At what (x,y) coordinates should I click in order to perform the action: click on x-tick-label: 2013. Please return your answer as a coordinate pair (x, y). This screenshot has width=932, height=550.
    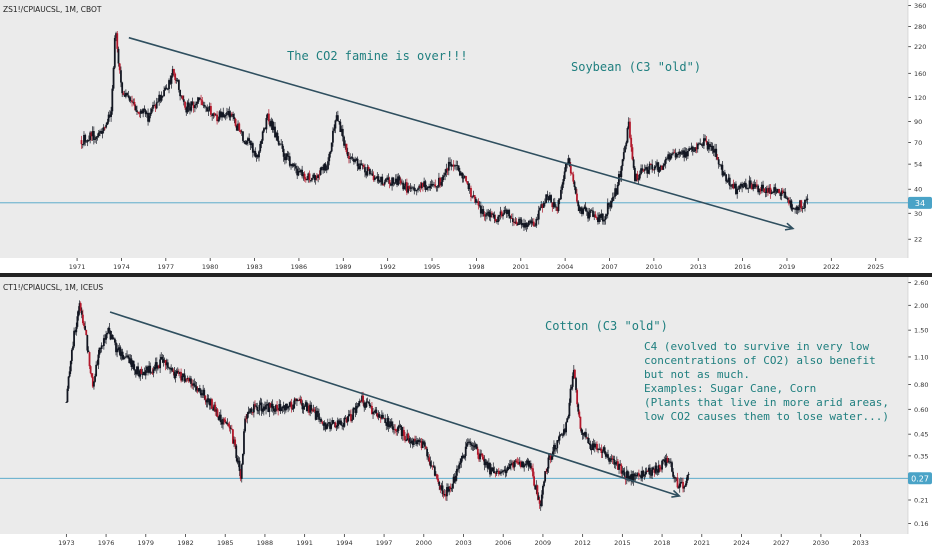
    Looking at the image, I should click on (698, 267).